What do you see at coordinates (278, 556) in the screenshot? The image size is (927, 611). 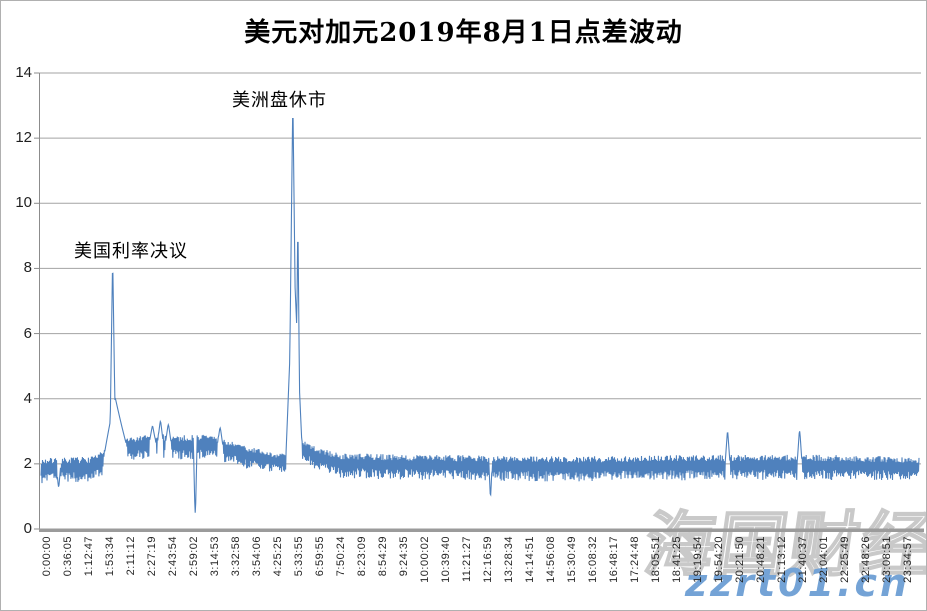 I see `x-tick-label: 4:25:25` at bounding box center [278, 556].